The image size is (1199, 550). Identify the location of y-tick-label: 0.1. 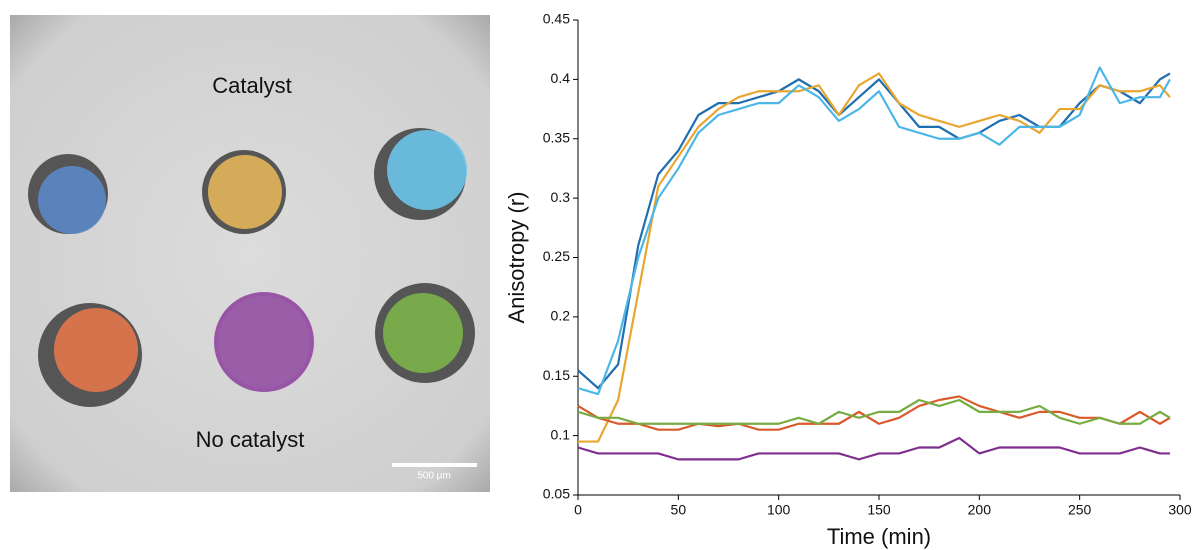
(561, 434).